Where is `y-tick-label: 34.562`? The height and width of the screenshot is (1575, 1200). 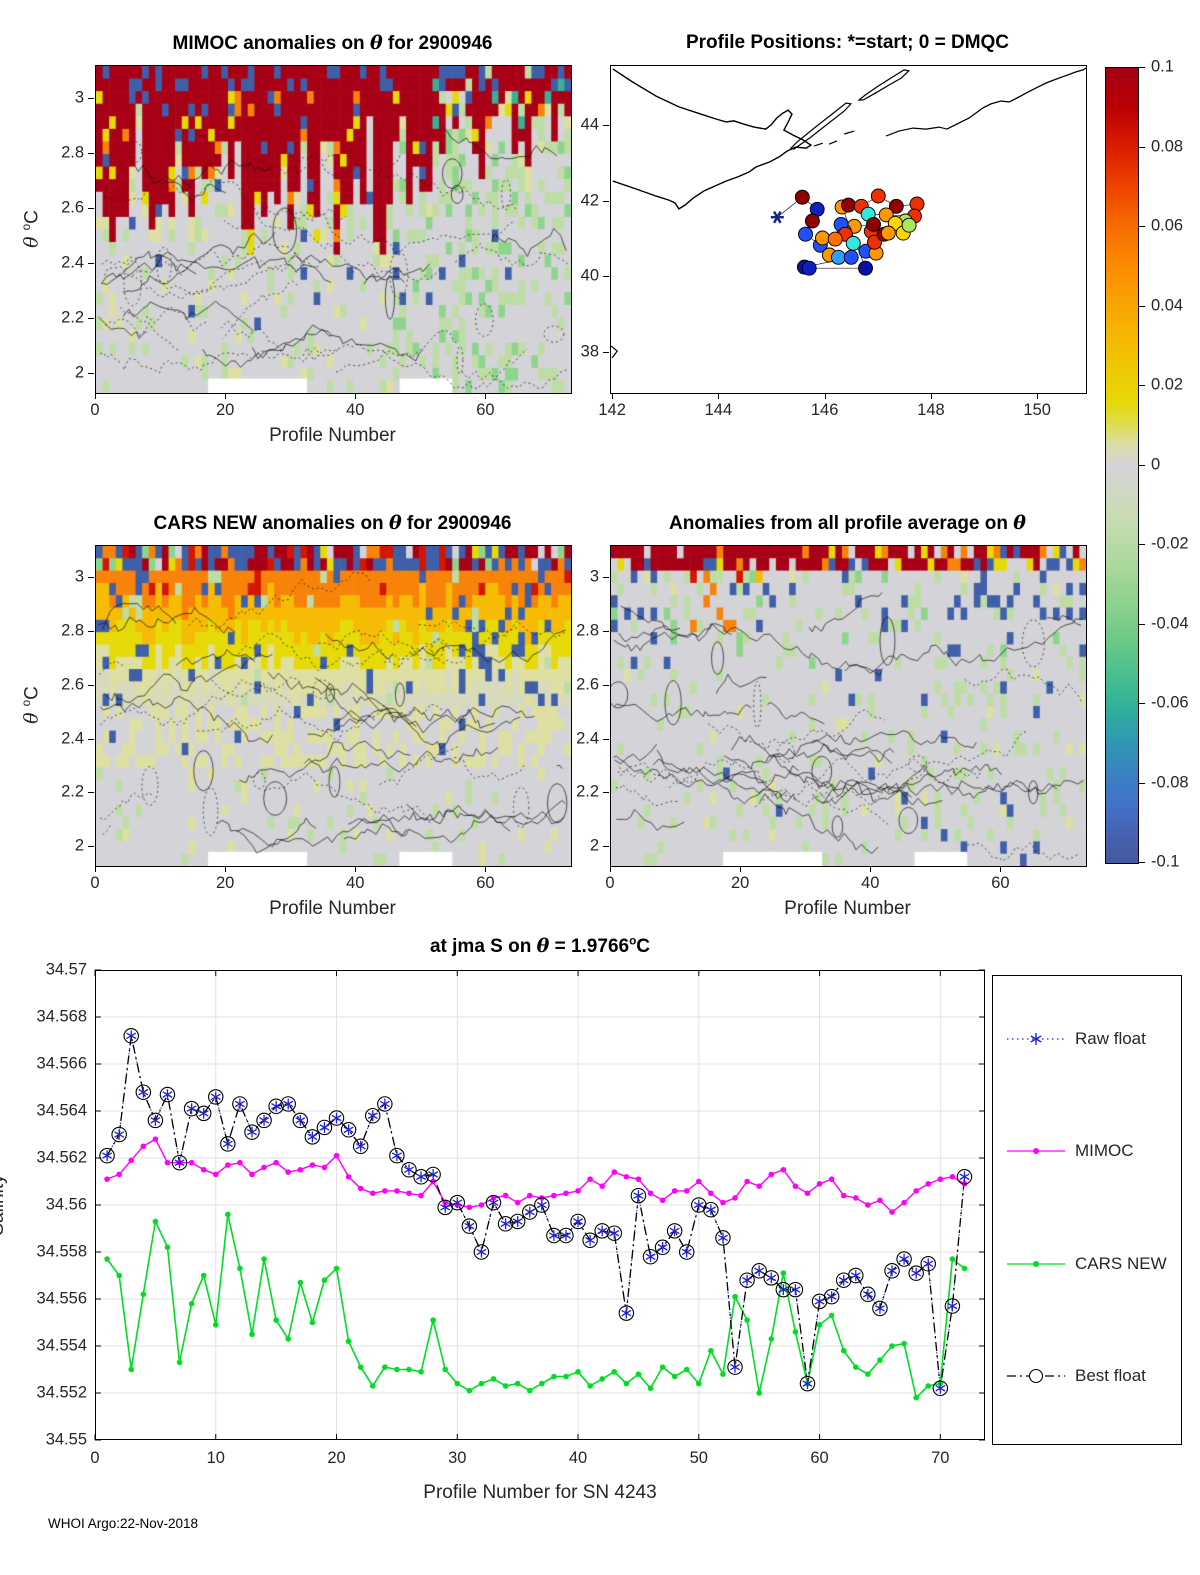 y-tick-label: 34.562 is located at coordinates (61, 1157).